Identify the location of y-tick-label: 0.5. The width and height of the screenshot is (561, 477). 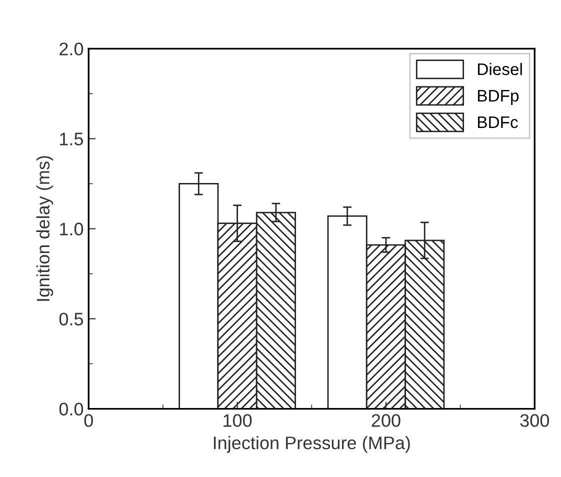
(71, 319).